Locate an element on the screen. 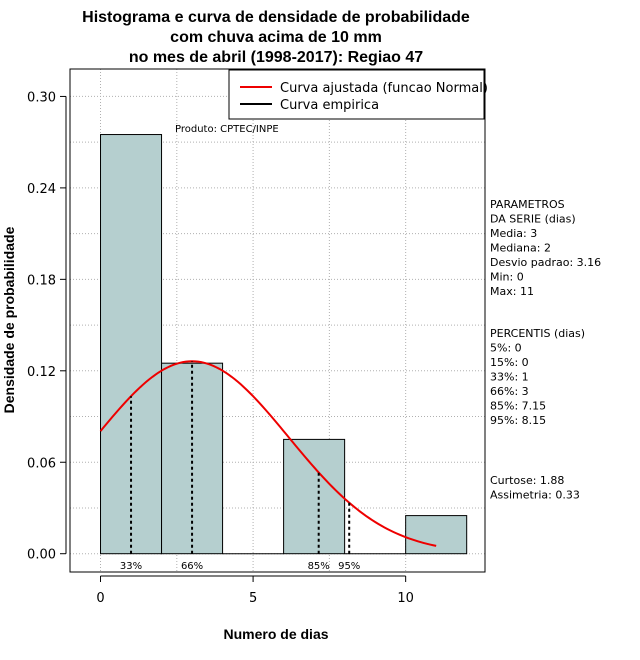  panel-line: 15%: 0 is located at coordinates (509, 362).